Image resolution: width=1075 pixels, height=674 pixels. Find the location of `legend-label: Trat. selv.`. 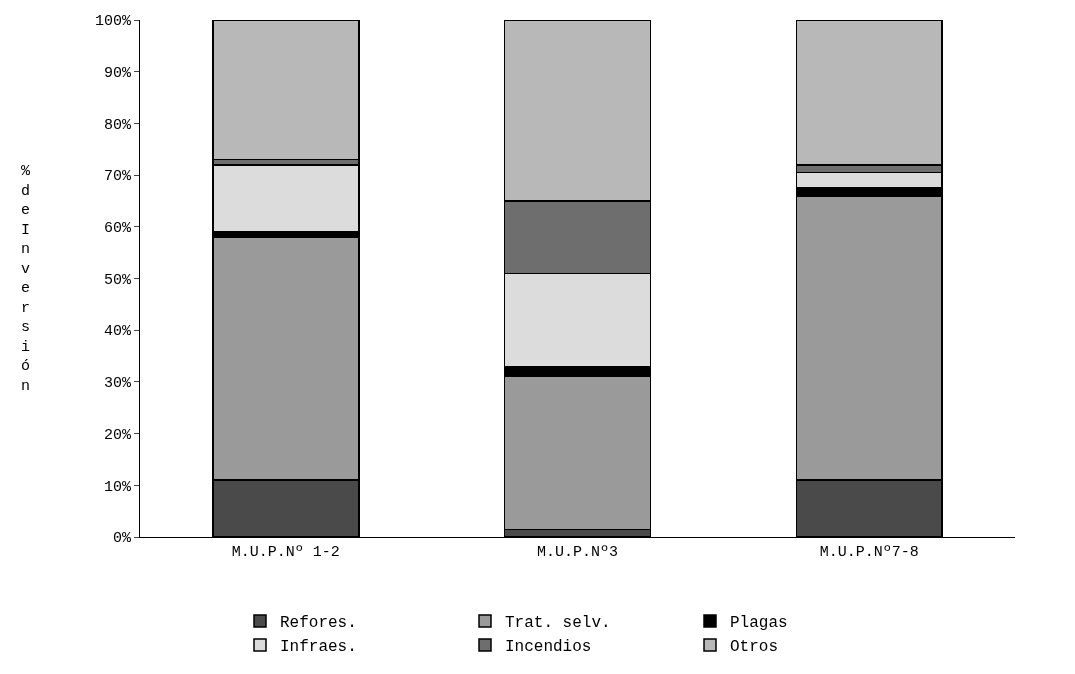

legend-label: Trat. selv. is located at coordinates (558, 623).